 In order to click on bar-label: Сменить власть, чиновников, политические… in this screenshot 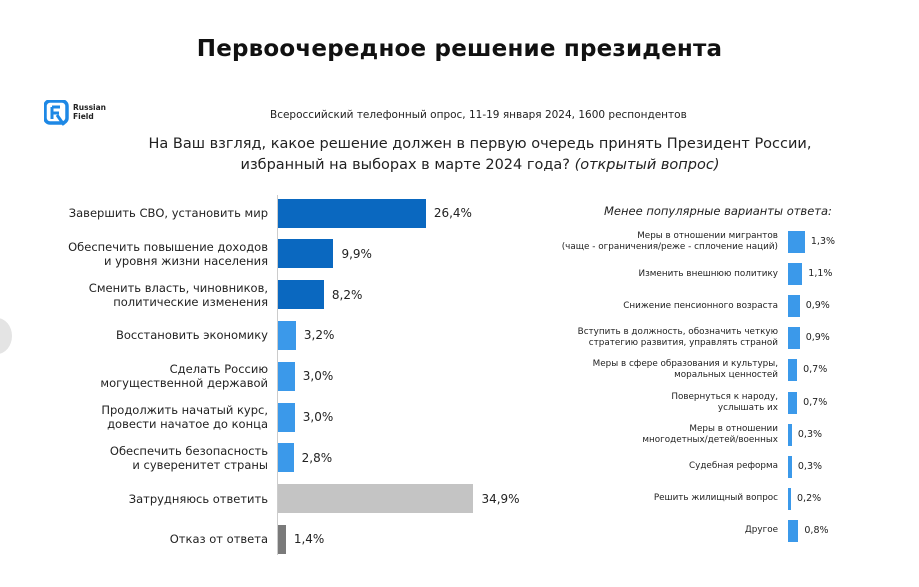, I will do `click(178, 294)`.